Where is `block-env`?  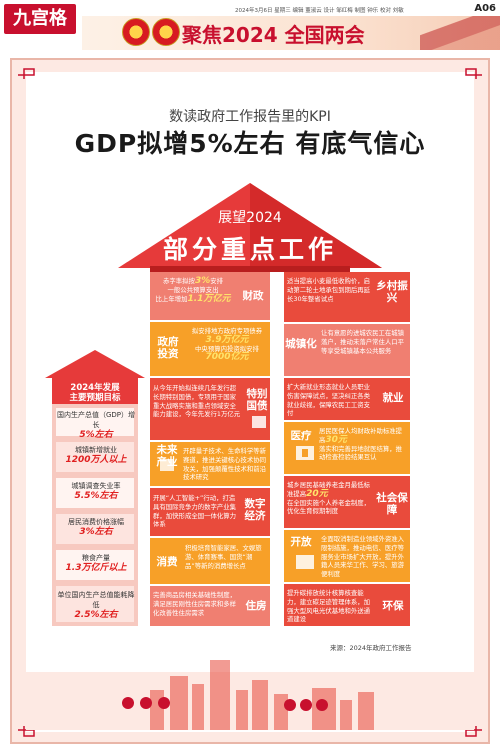
block-env is located at coordinates (347, 605).